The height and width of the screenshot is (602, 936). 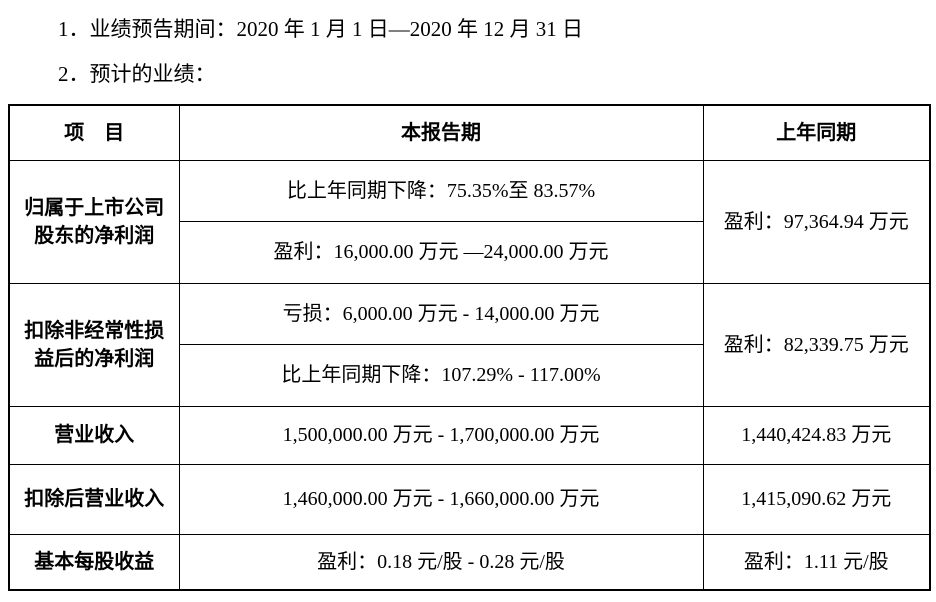 I want to click on row-label-revenue: 营业收入, so click(x=94, y=435).